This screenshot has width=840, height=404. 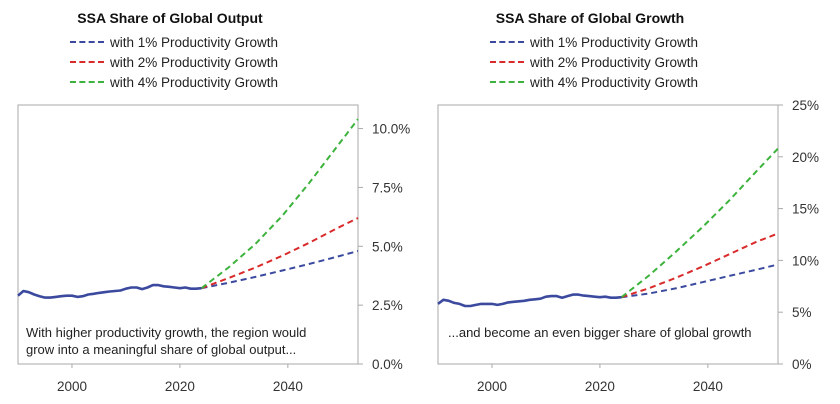 I want to click on y-tick-label: 5.0%, so click(x=387, y=246).